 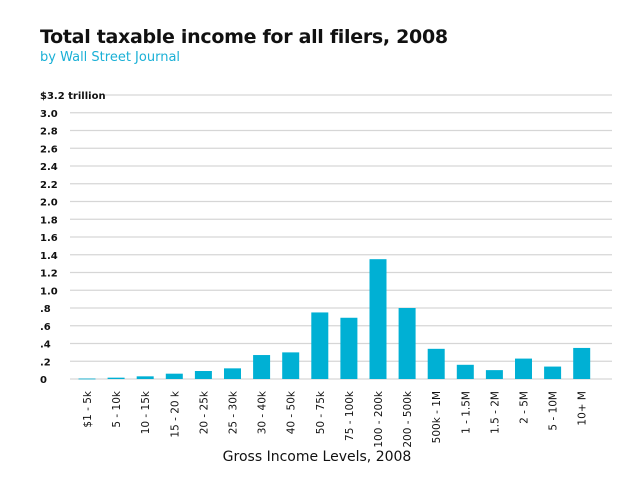 I want to click on y-tick-label: .2, so click(x=45, y=362).